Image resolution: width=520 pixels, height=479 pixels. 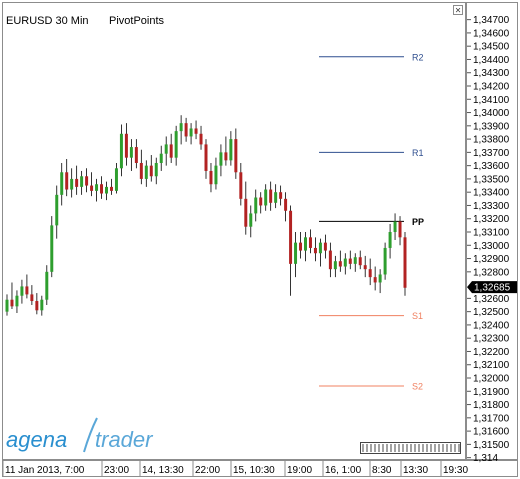 I want to click on price-tick-label: 1,32800, so click(x=491, y=272).